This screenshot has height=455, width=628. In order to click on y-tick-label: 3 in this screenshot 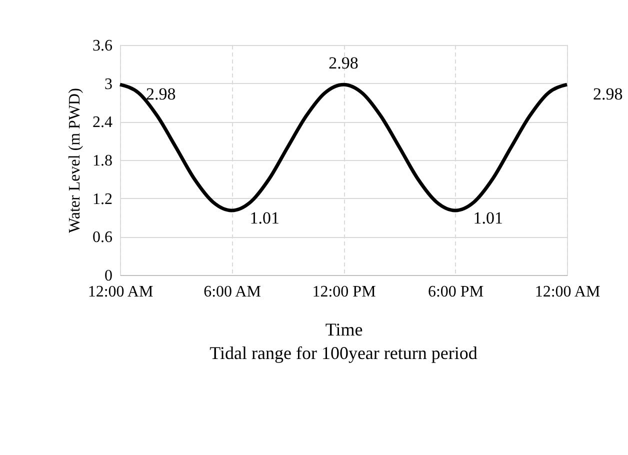, I will do `click(108, 84)`.